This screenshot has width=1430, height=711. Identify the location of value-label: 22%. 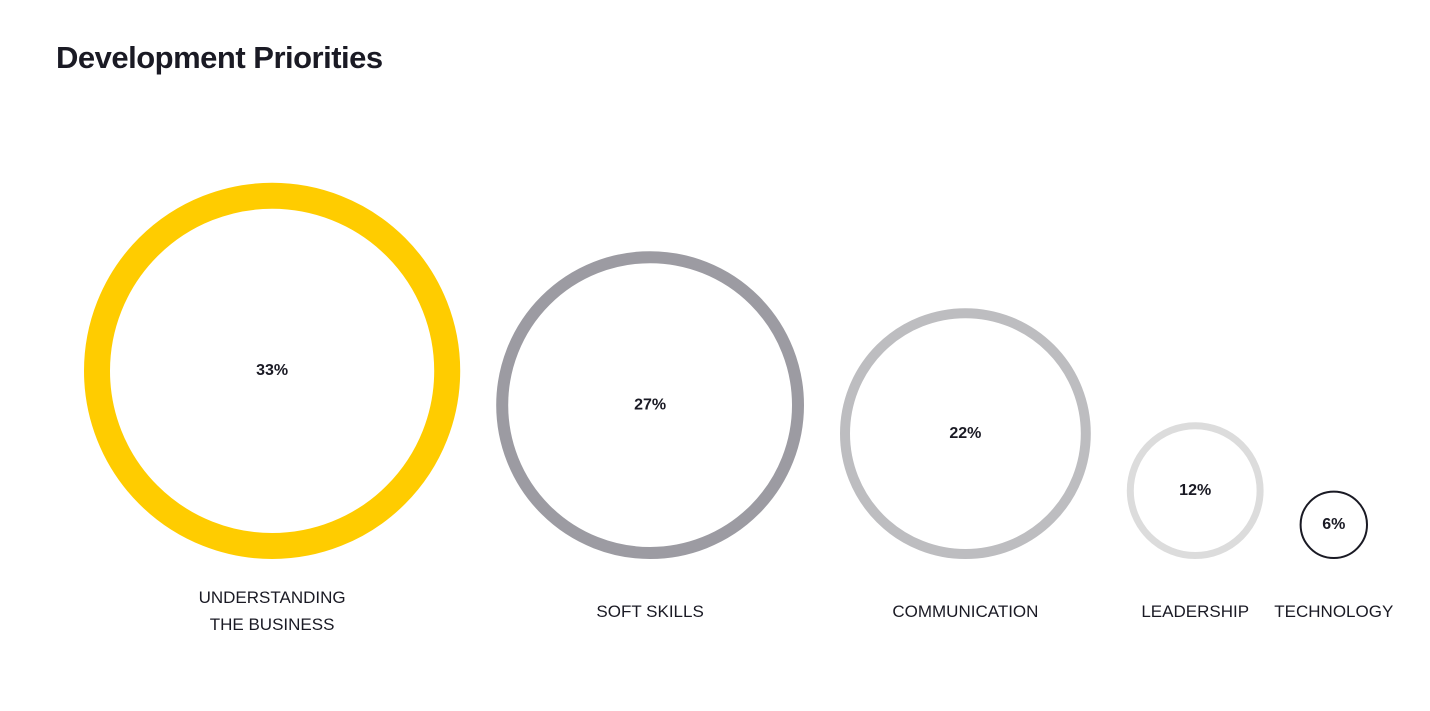
(965, 433).